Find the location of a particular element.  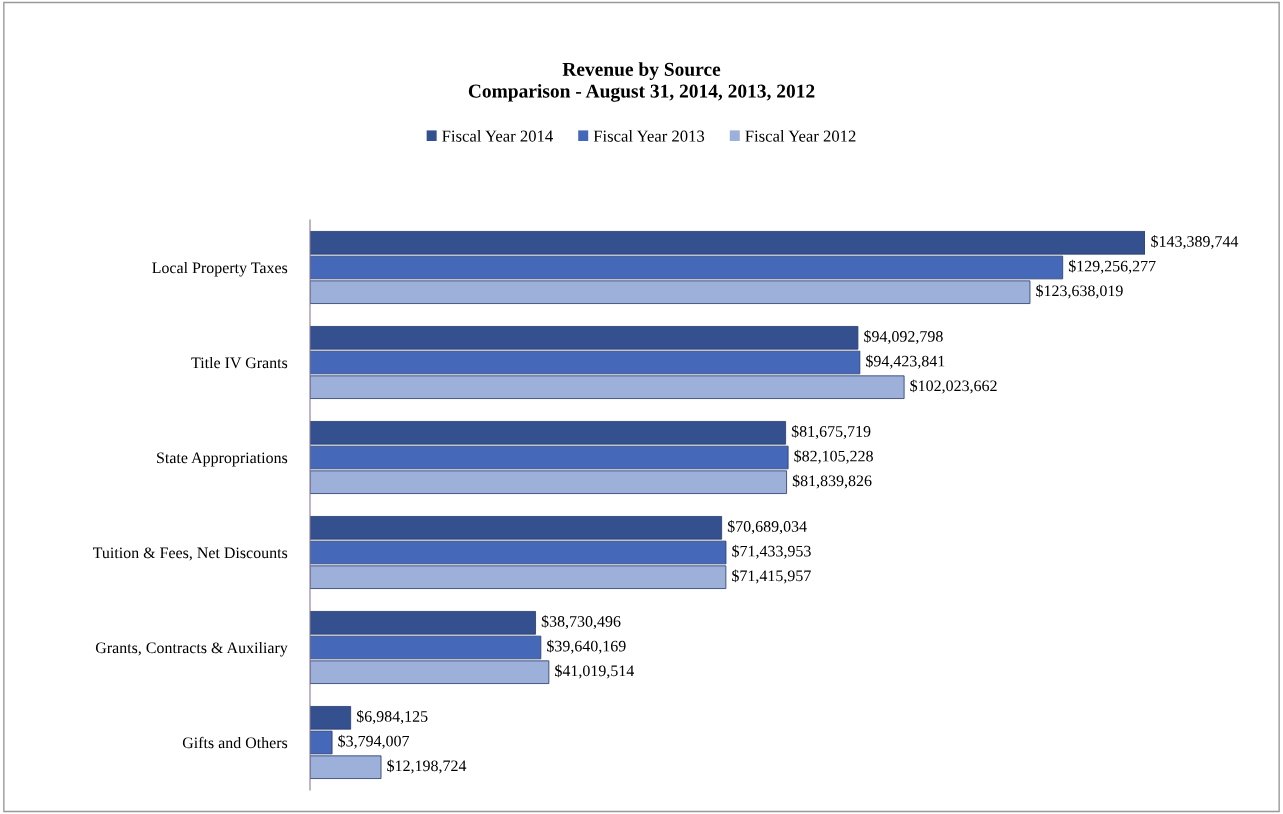

data-label: $81,675,719 is located at coordinates (831, 432).